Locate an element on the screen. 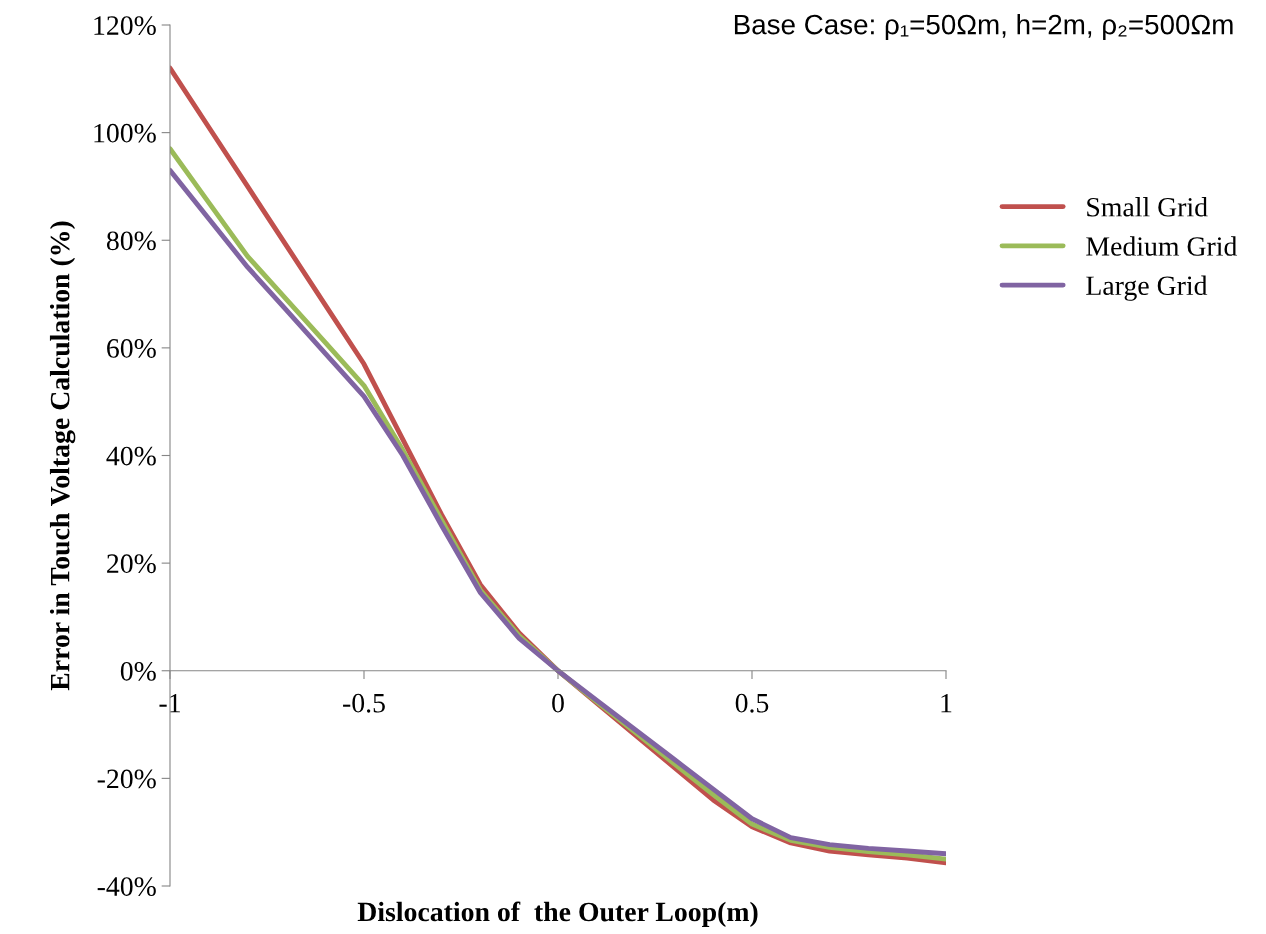 This screenshot has height=934, width=1266. y-tick-label: 120% is located at coordinates (125, 25).